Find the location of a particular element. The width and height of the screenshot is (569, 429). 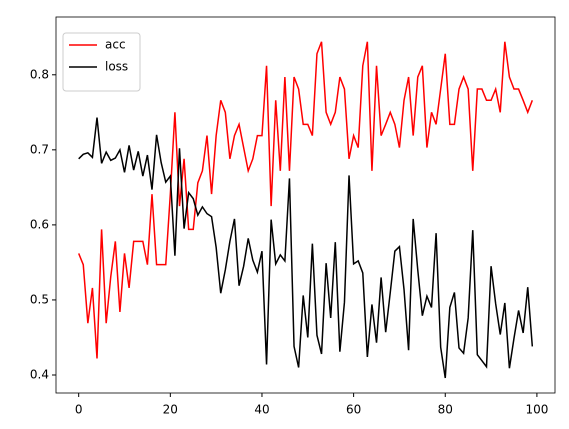

x-tick-label: 100 is located at coordinates (536, 410).